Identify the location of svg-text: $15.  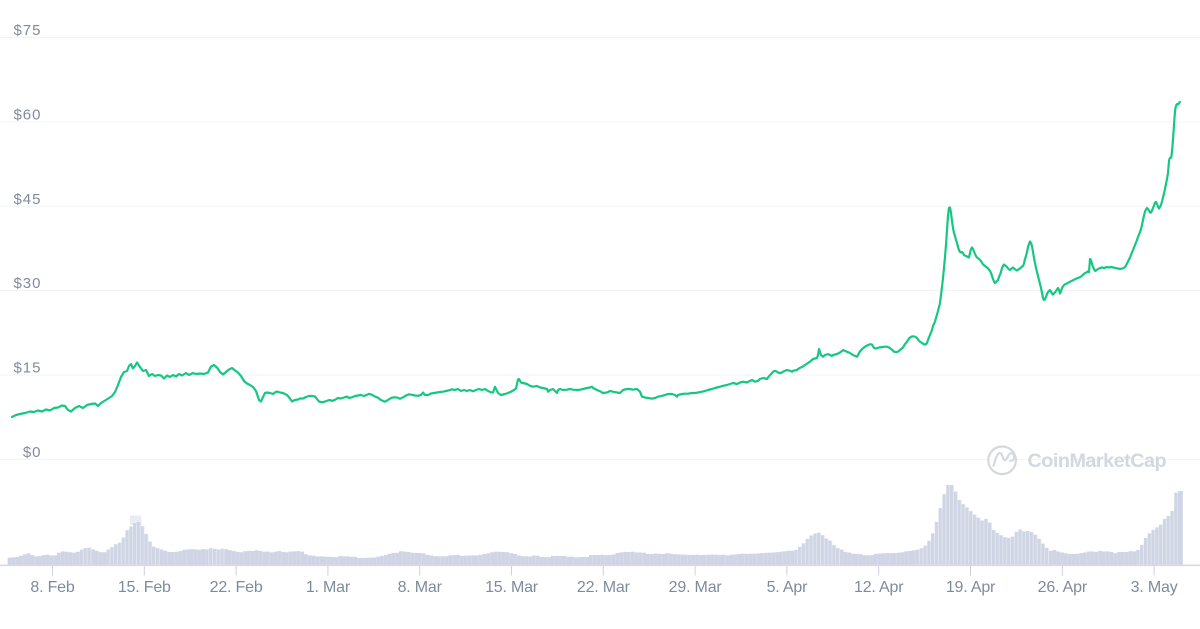
(27, 368).